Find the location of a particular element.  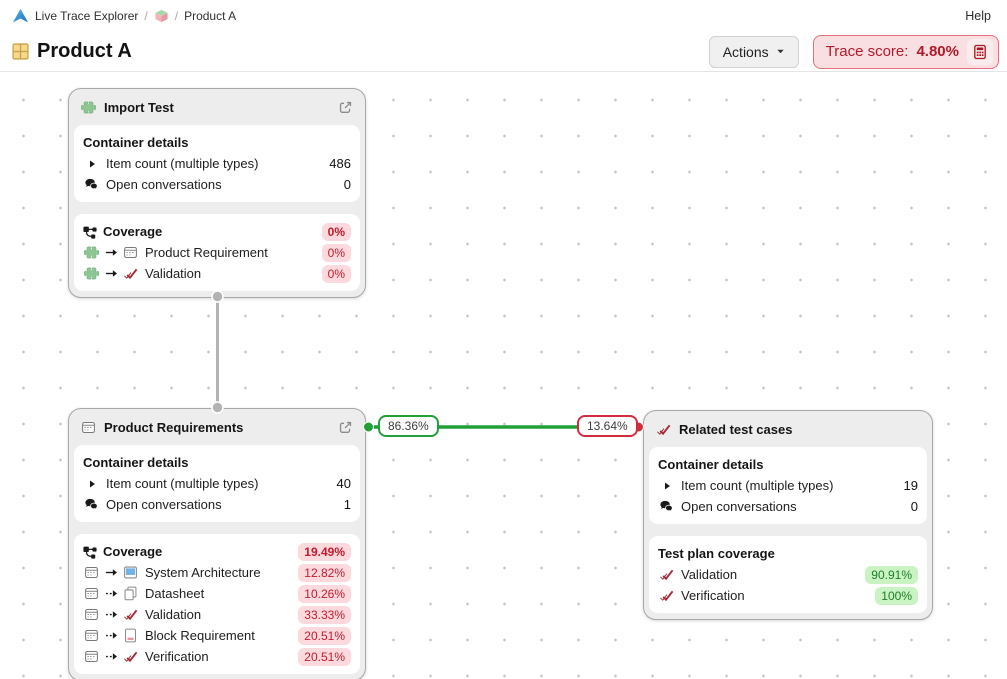

datasheet-icon is located at coordinates (130, 593).